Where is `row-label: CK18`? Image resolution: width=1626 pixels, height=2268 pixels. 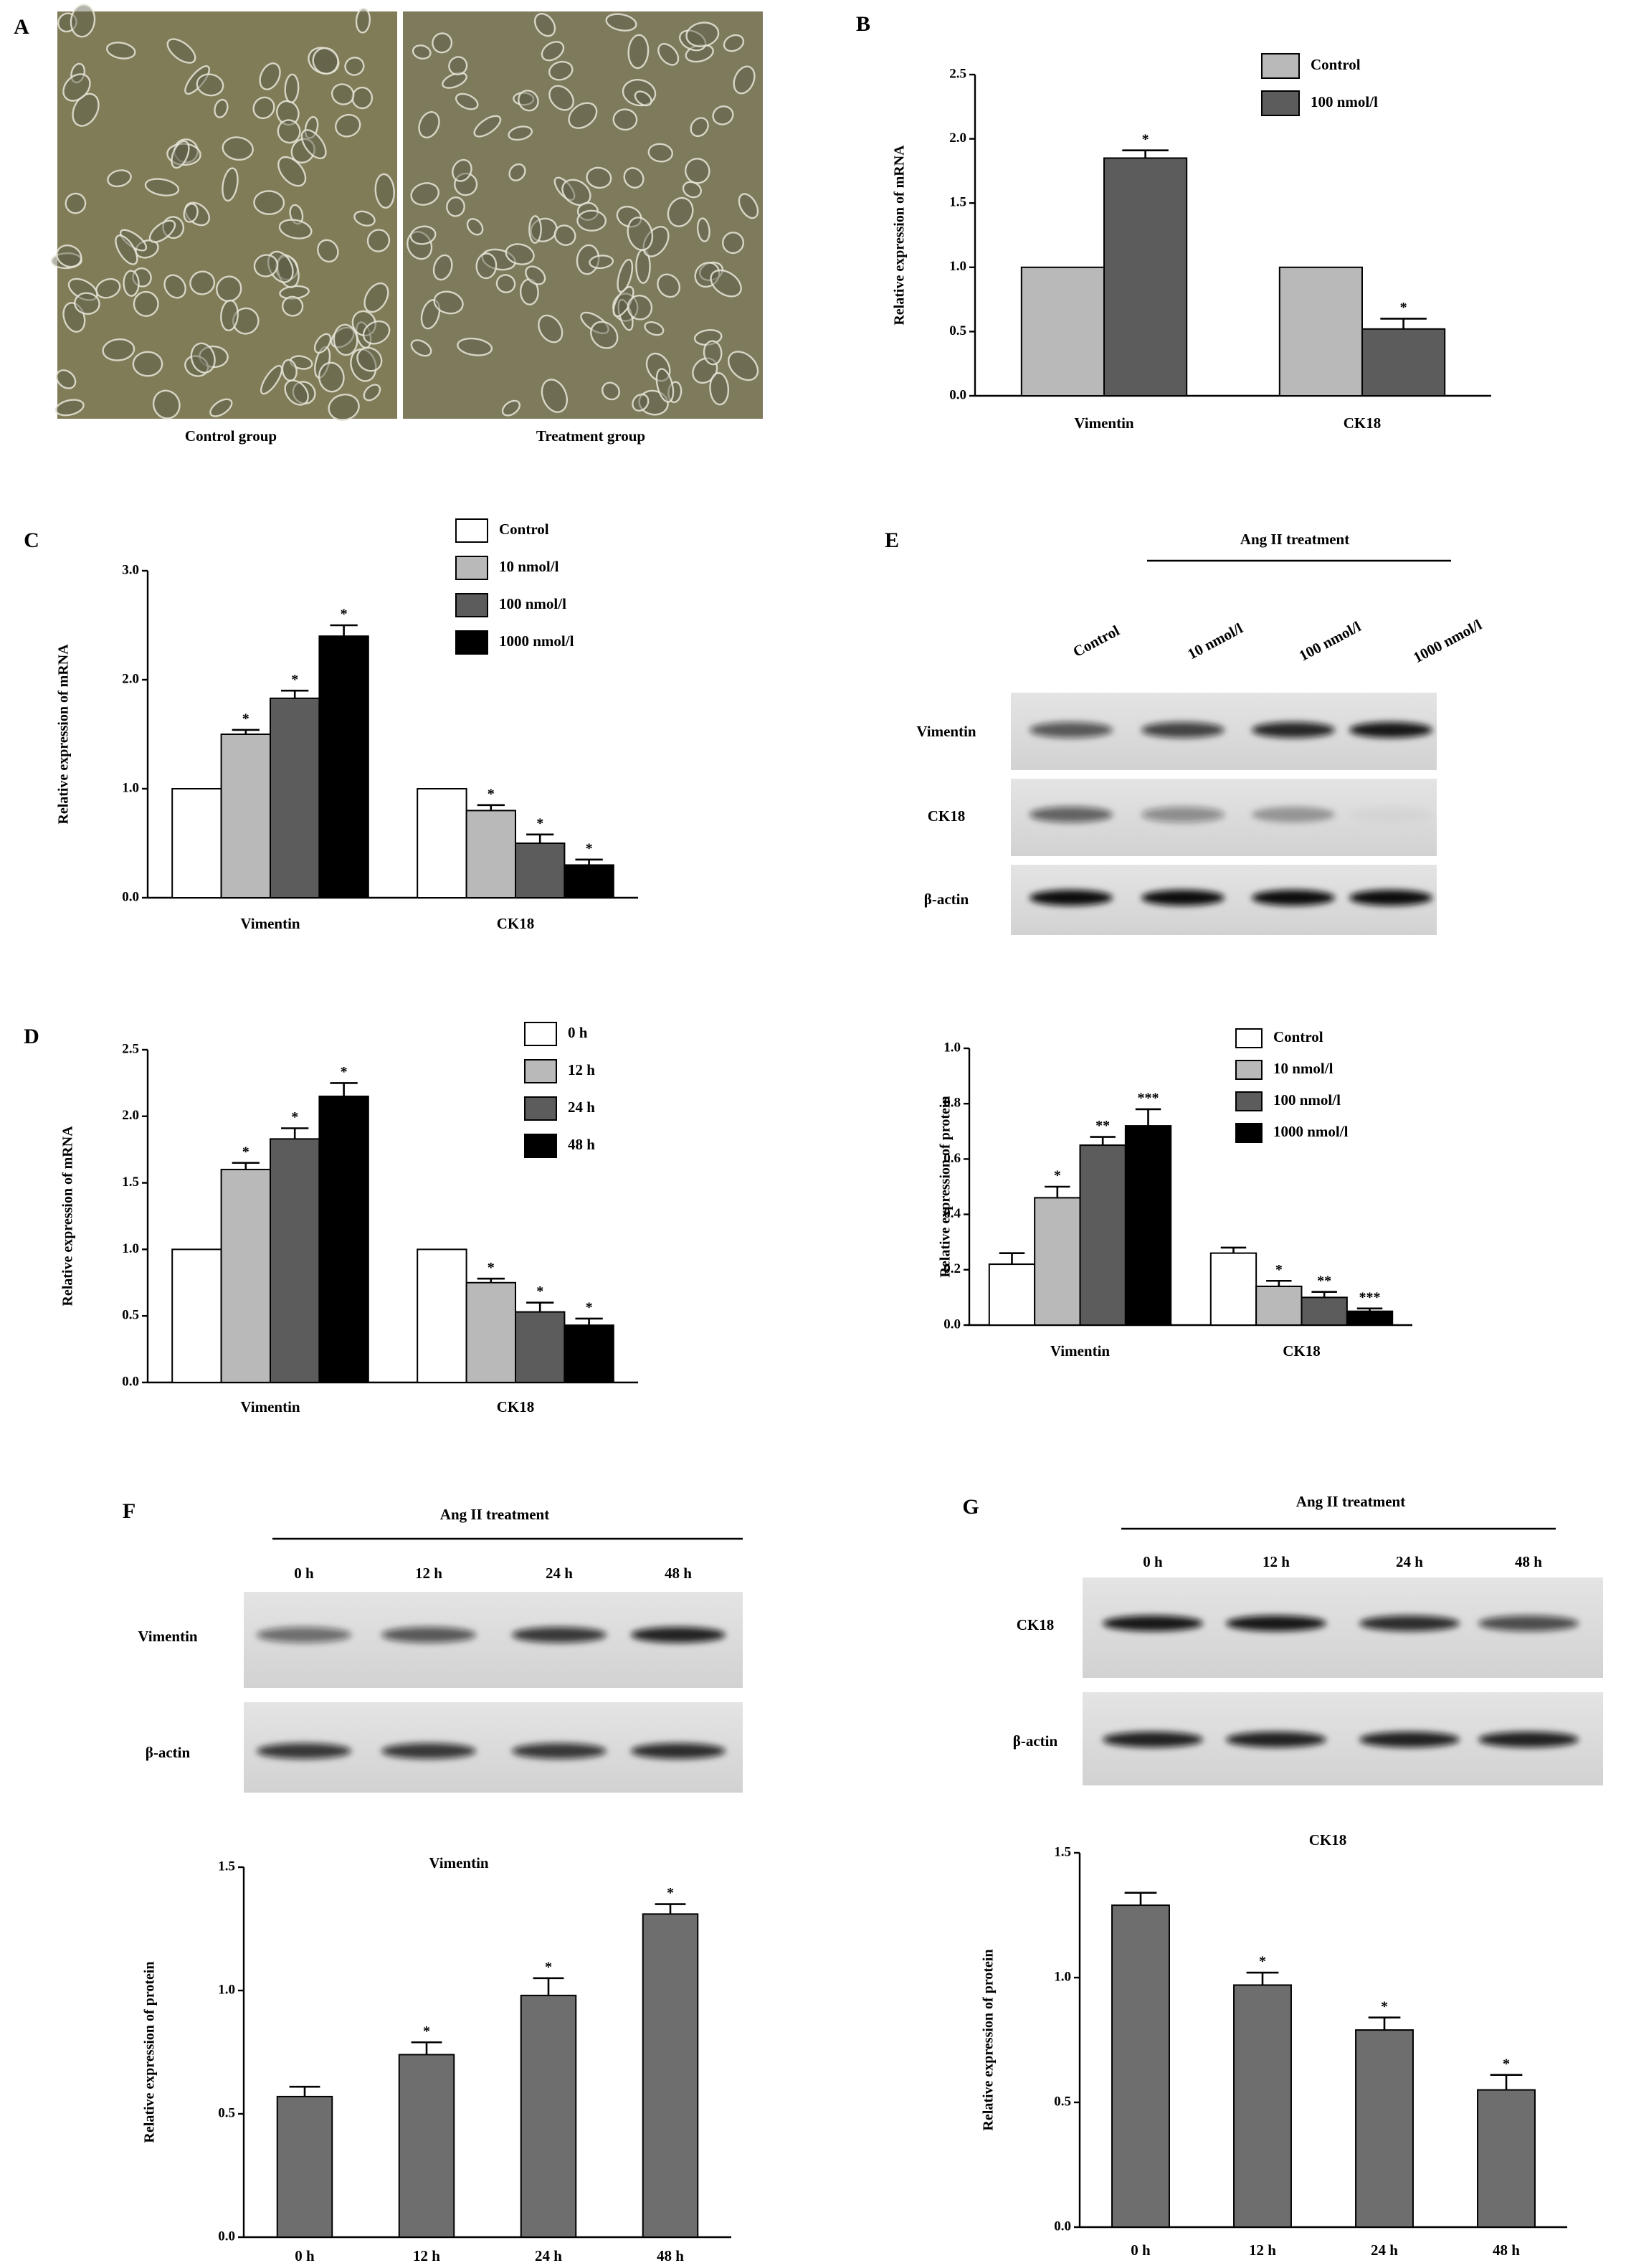
row-label: CK18 is located at coordinates (947, 816).